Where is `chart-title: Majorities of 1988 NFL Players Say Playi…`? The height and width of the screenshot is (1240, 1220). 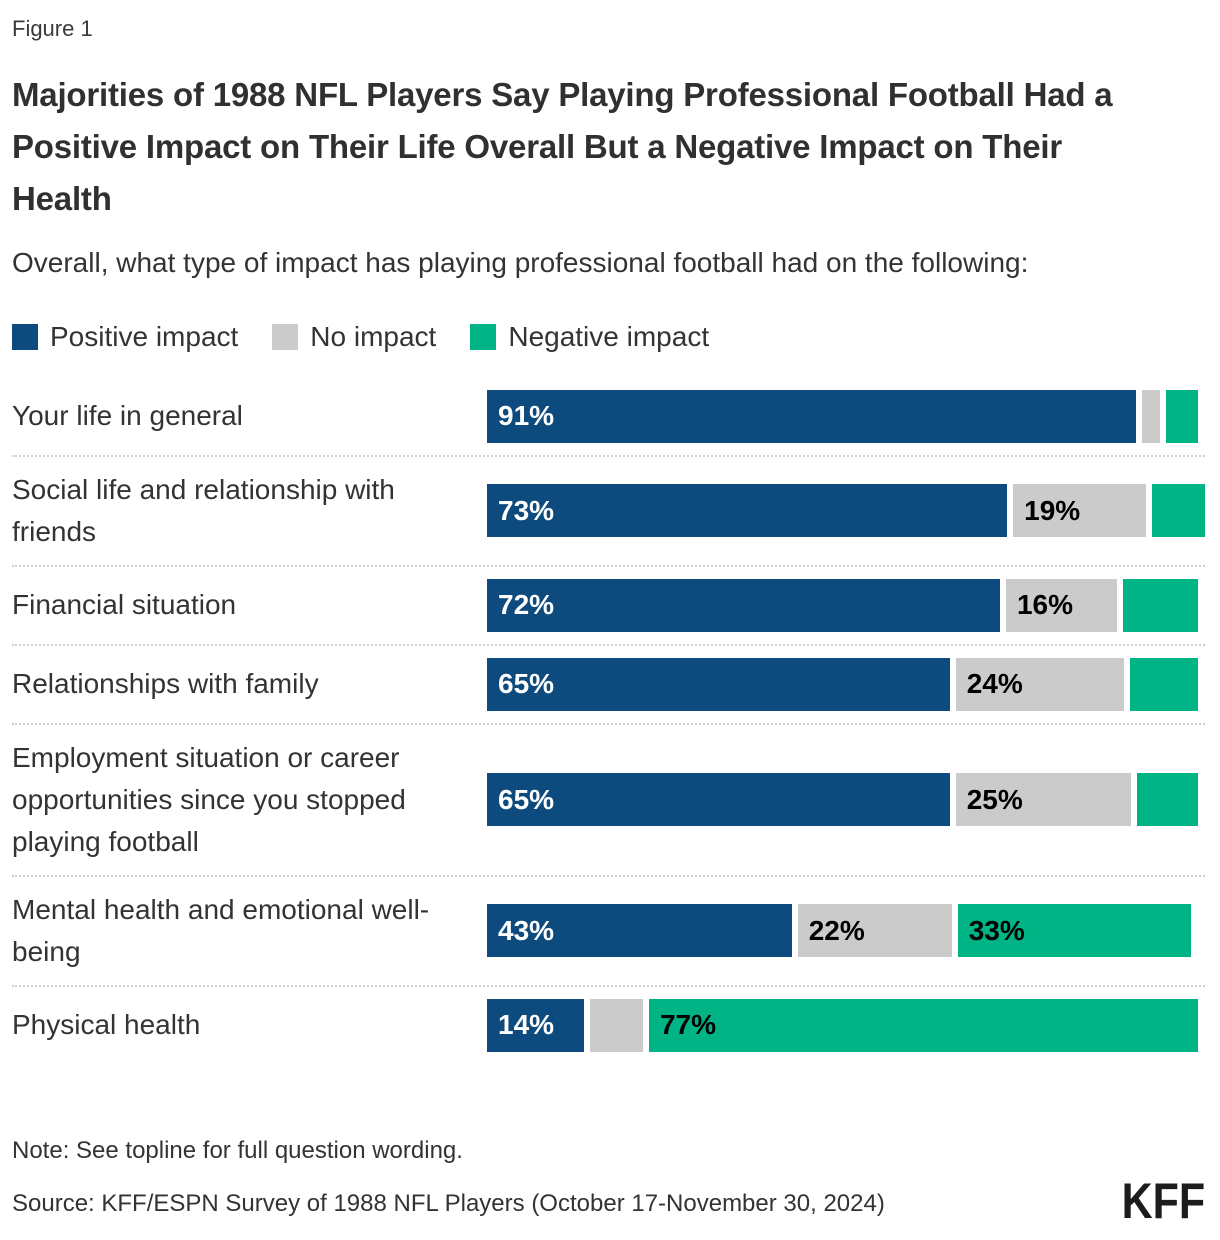 chart-title: Majorities of 1988 NFL Players Say Playi… is located at coordinates (562, 146).